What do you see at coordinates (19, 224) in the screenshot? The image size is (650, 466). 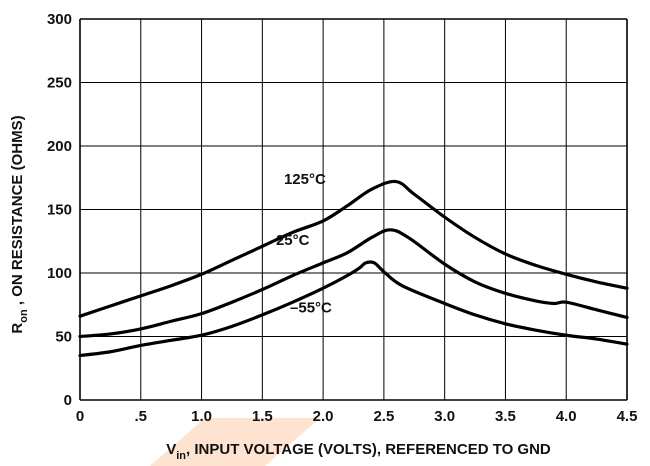 I see `y-axis-title: Ron , ON RESISTANCE (OHMS)` at bounding box center [19, 224].